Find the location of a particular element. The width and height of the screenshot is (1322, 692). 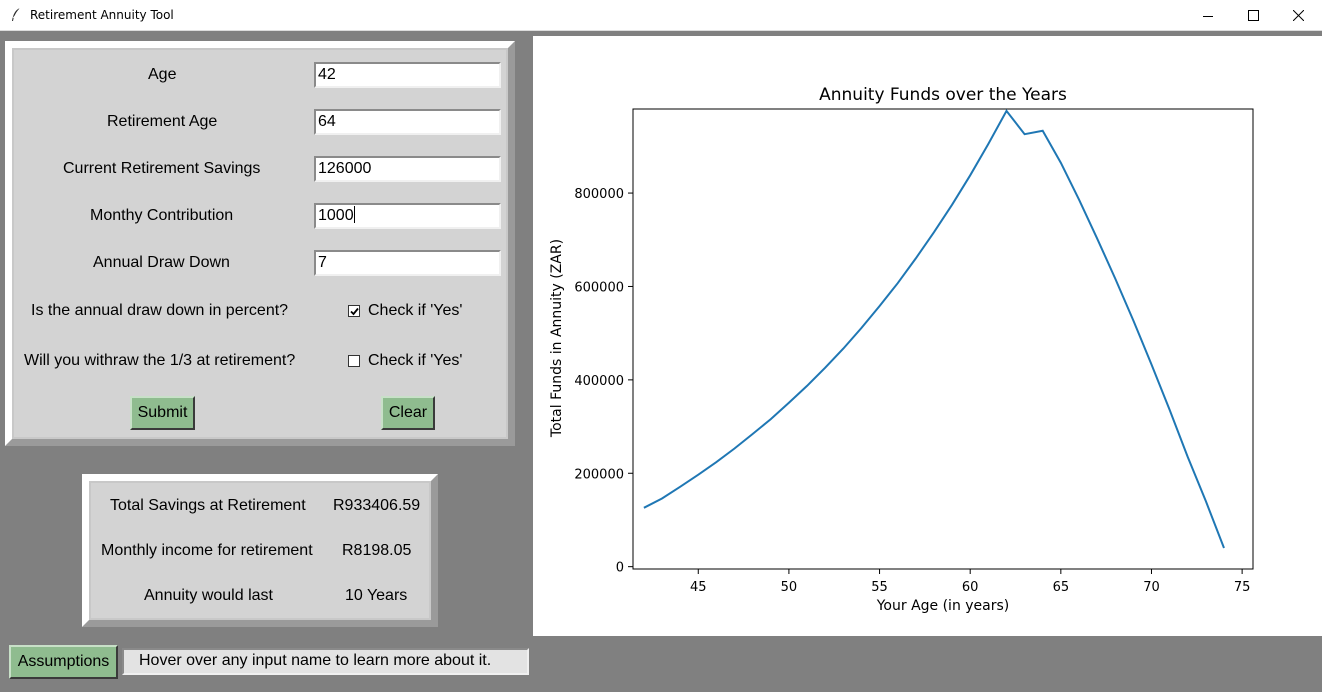

checkbox-checked-icon is located at coordinates (354, 311).